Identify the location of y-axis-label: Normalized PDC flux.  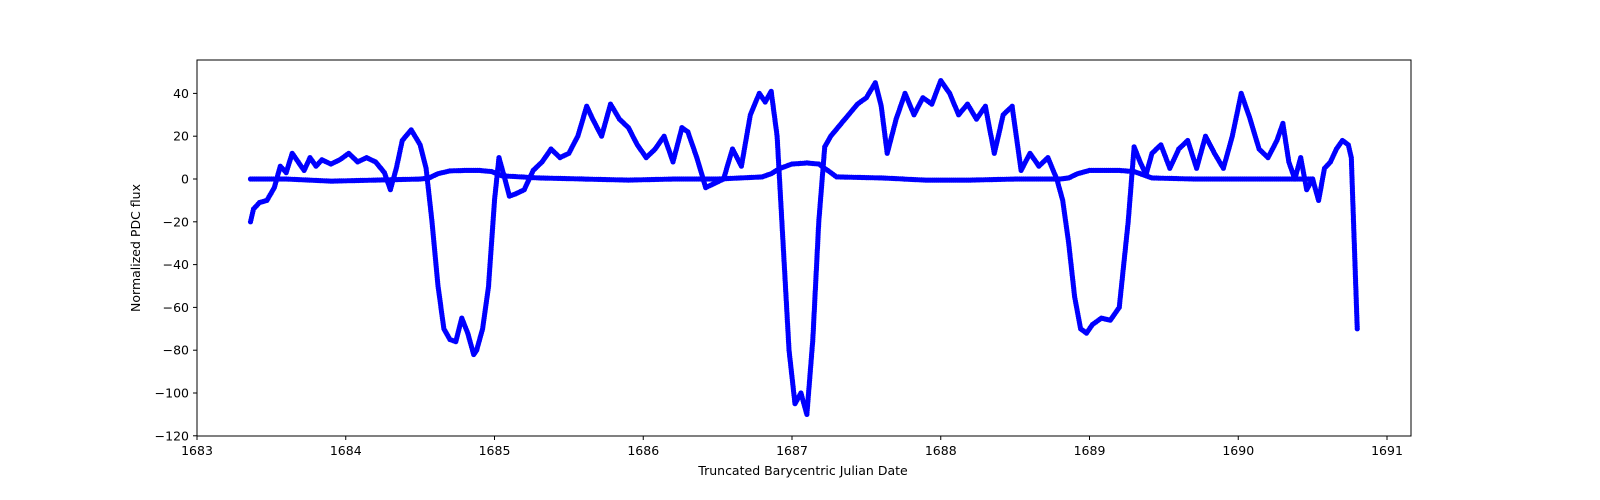
(135, 248).